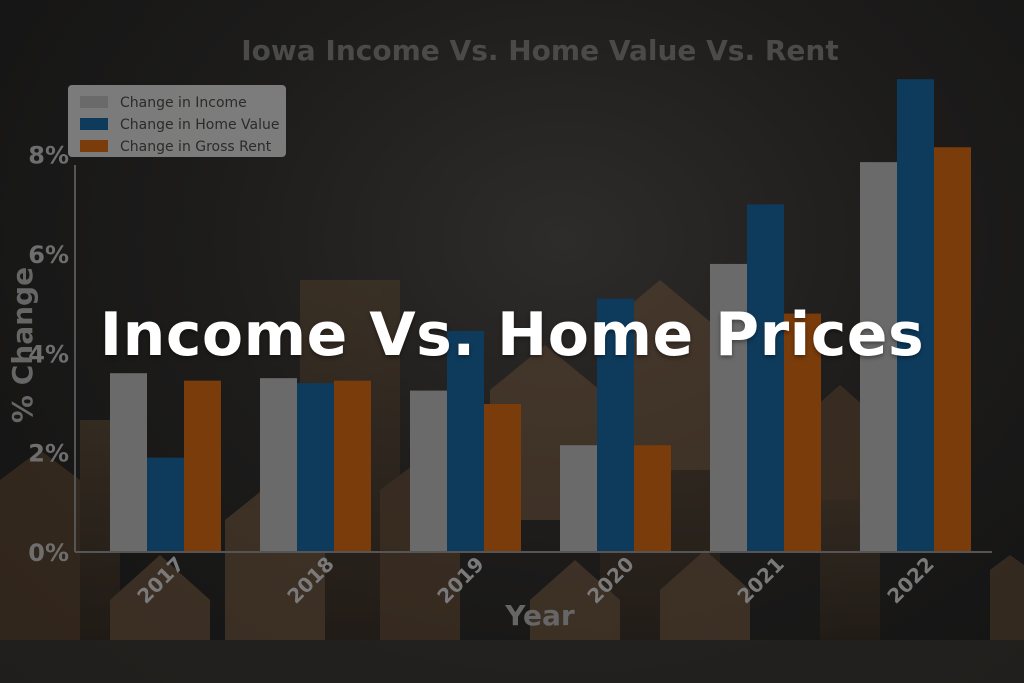 The image size is (1024, 683). Describe the element at coordinates (512, 335) in the screenshot. I see `overlay-title: Income Vs. Home Prices` at that location.